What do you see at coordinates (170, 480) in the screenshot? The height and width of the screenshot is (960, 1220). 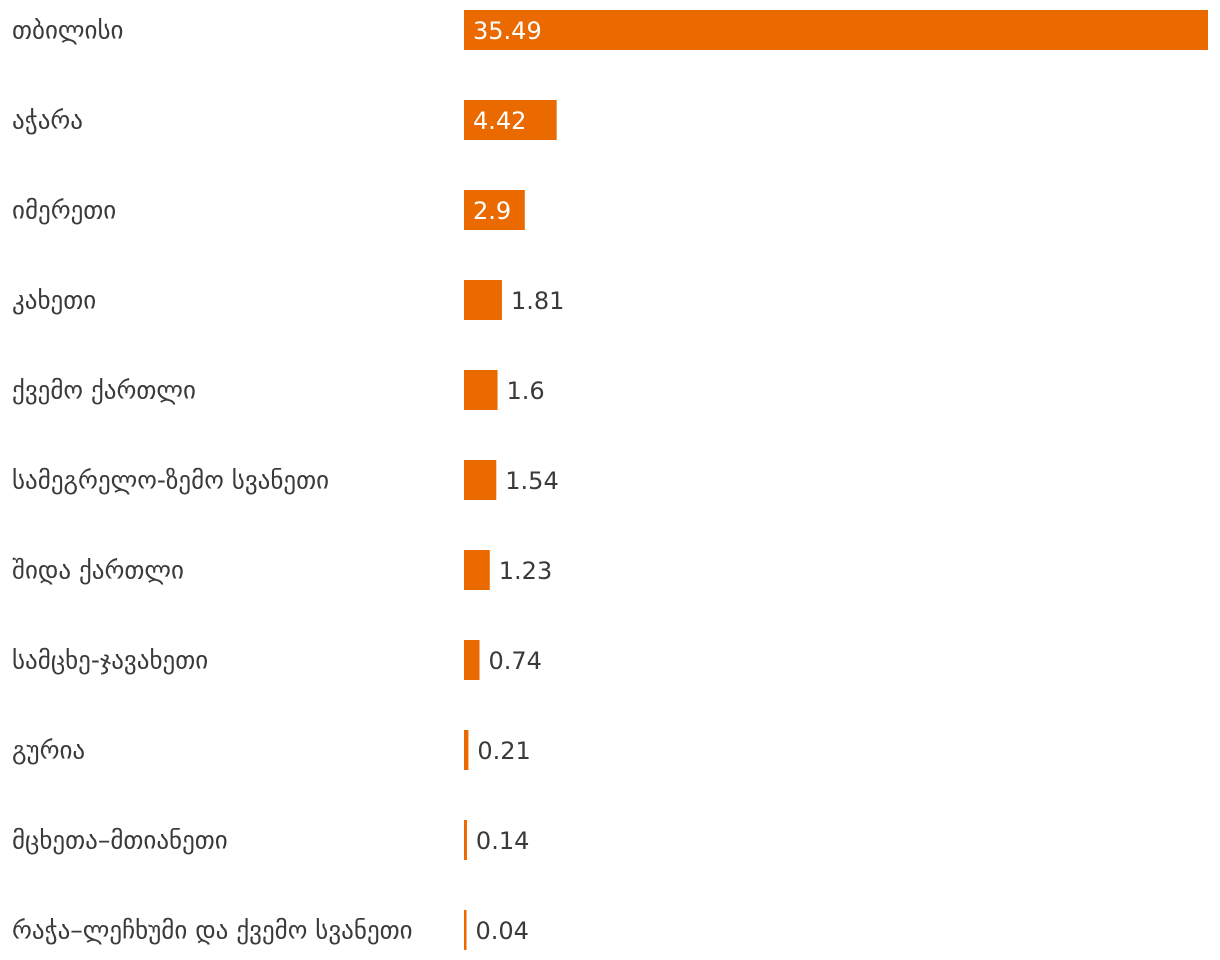 I see `category-label: სამეგრელო-ზემო სვანეთი` at bounding box center [170, 480].